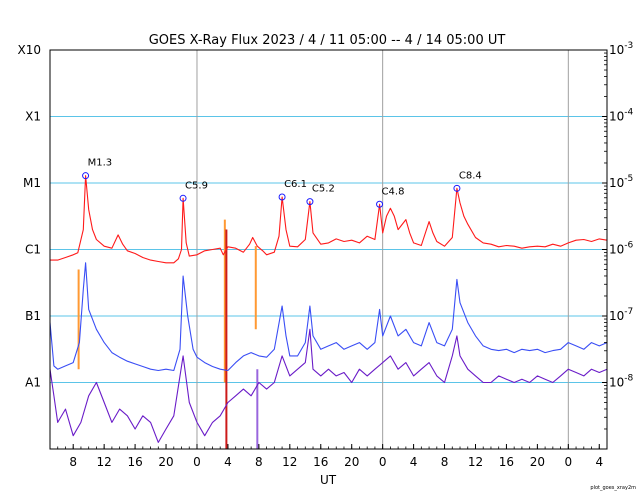  Describe the element at coordinates (289, 462) in the screenshot. I see `x-tick-label-7: 12` at that location.